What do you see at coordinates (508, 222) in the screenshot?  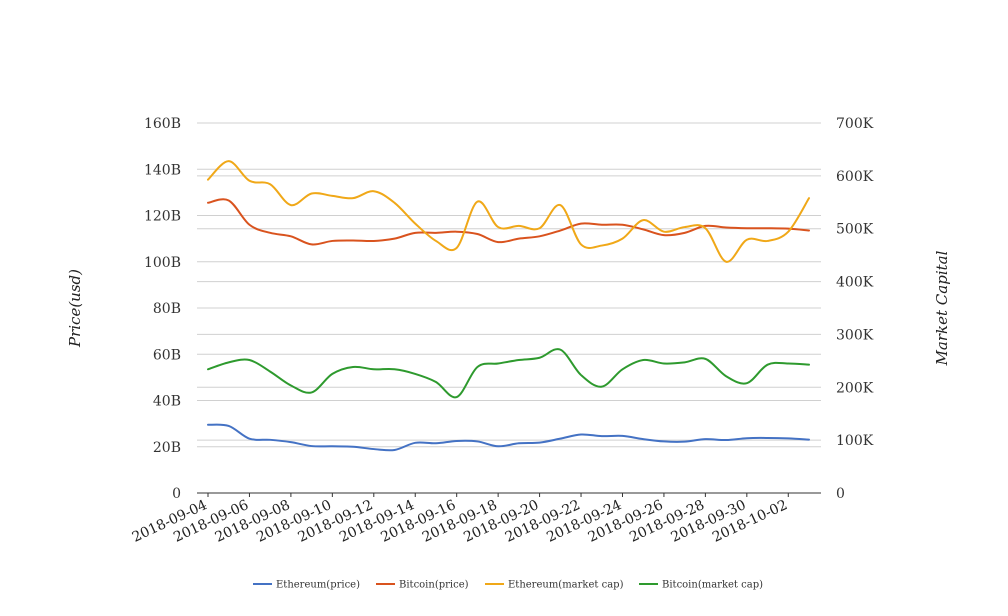 I see `series-line-bitcoin-price` at bounding box center [508, 222].